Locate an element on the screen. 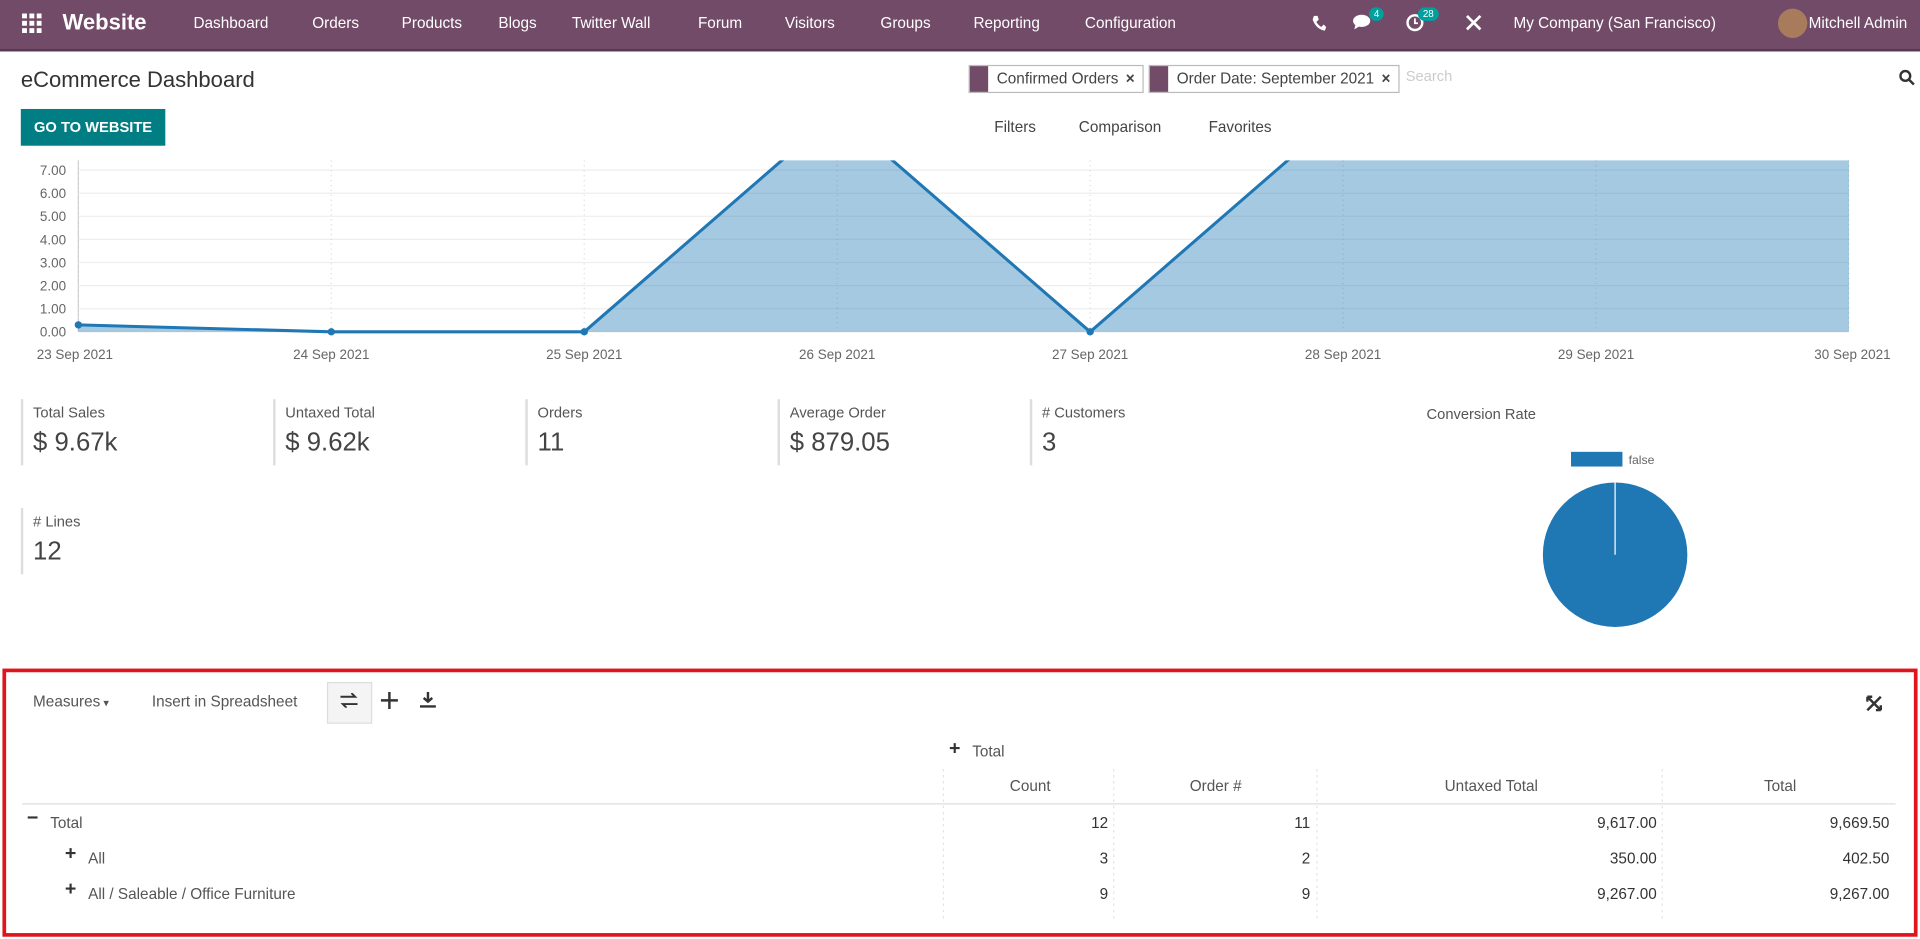  expand-icon: + is located at coordinates (954, 749).